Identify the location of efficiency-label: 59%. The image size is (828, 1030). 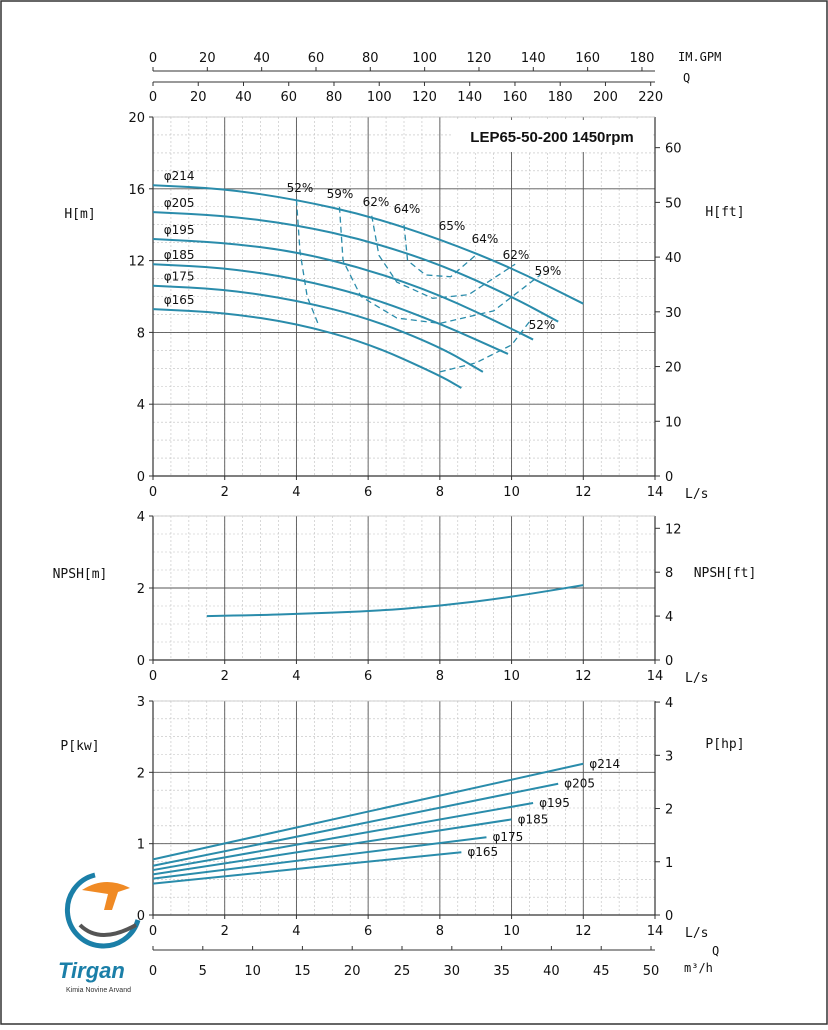
(340, 194).